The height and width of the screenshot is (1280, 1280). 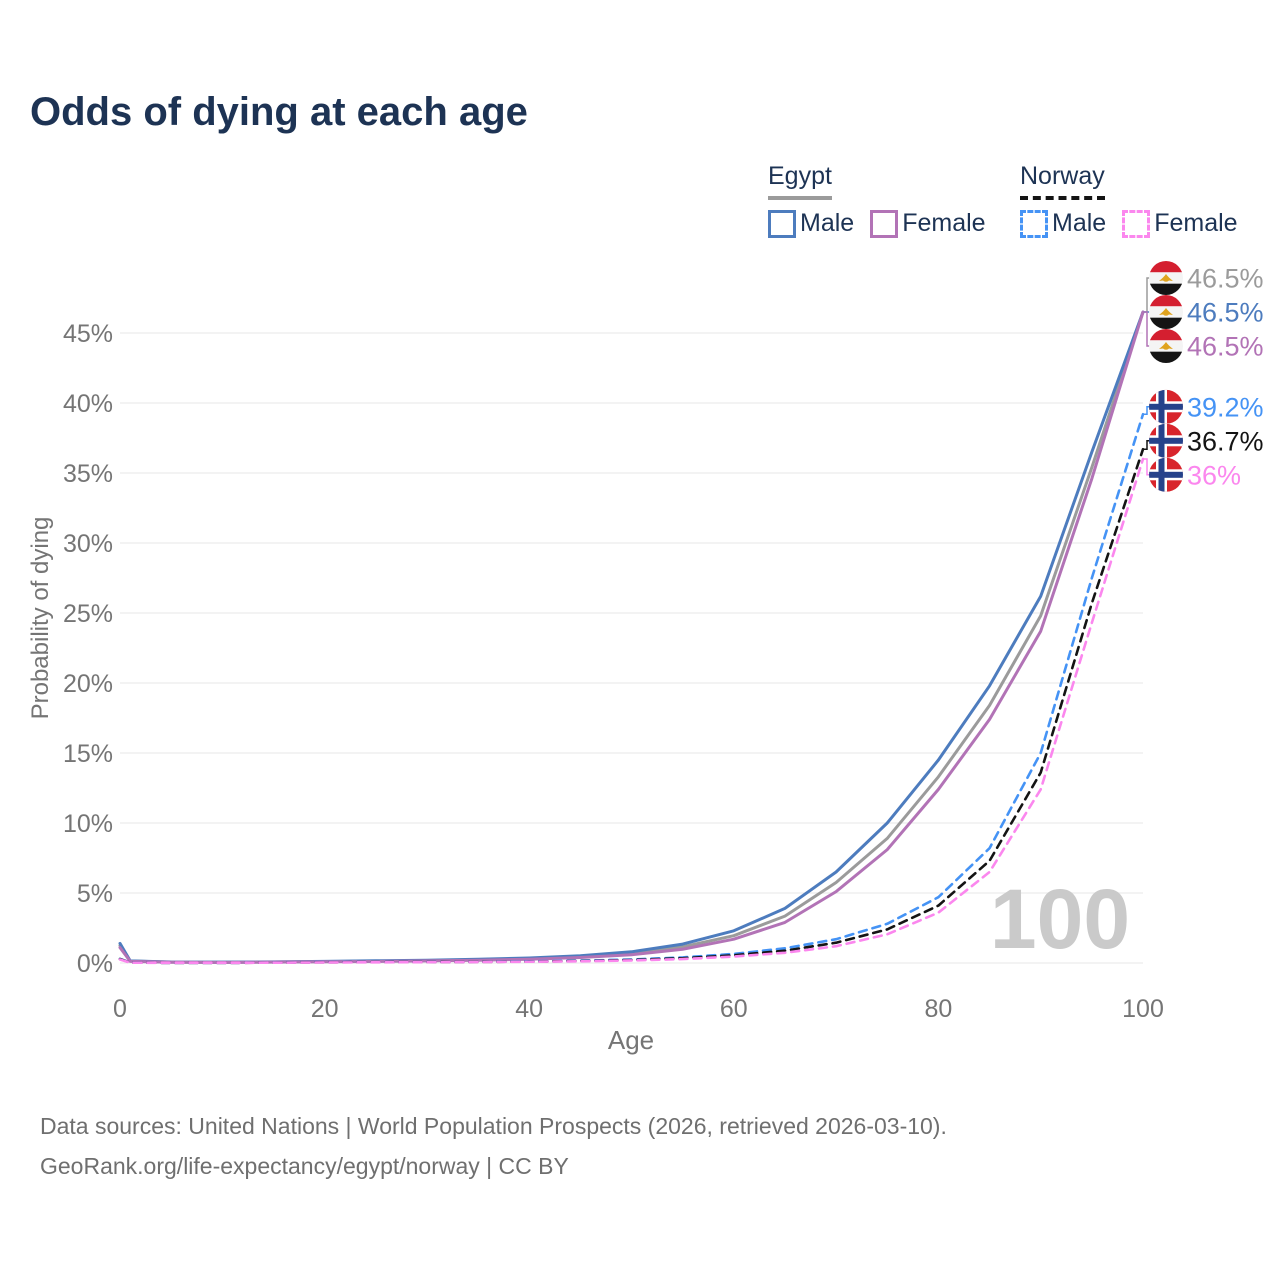 I want to click on end-label-norway-both: 36.7%, so click(x=1203, y=440).